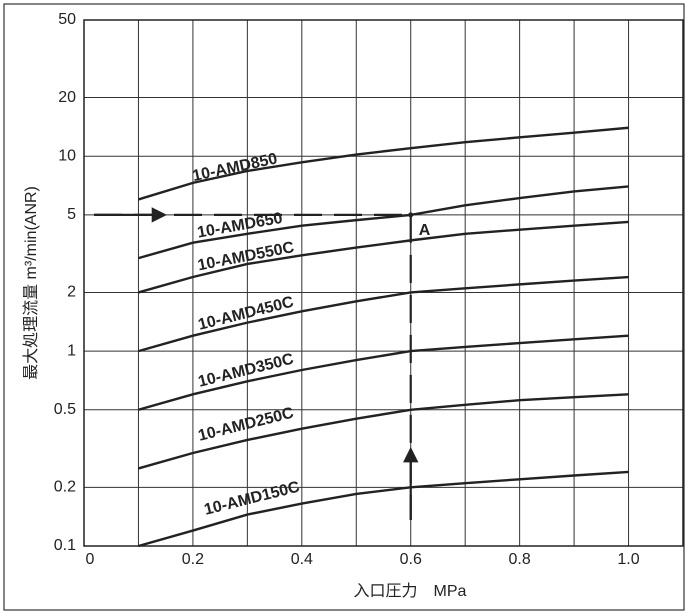 The image size is (688, 616). I want to click on y-tick-label: 0.5, so click(65, 409).